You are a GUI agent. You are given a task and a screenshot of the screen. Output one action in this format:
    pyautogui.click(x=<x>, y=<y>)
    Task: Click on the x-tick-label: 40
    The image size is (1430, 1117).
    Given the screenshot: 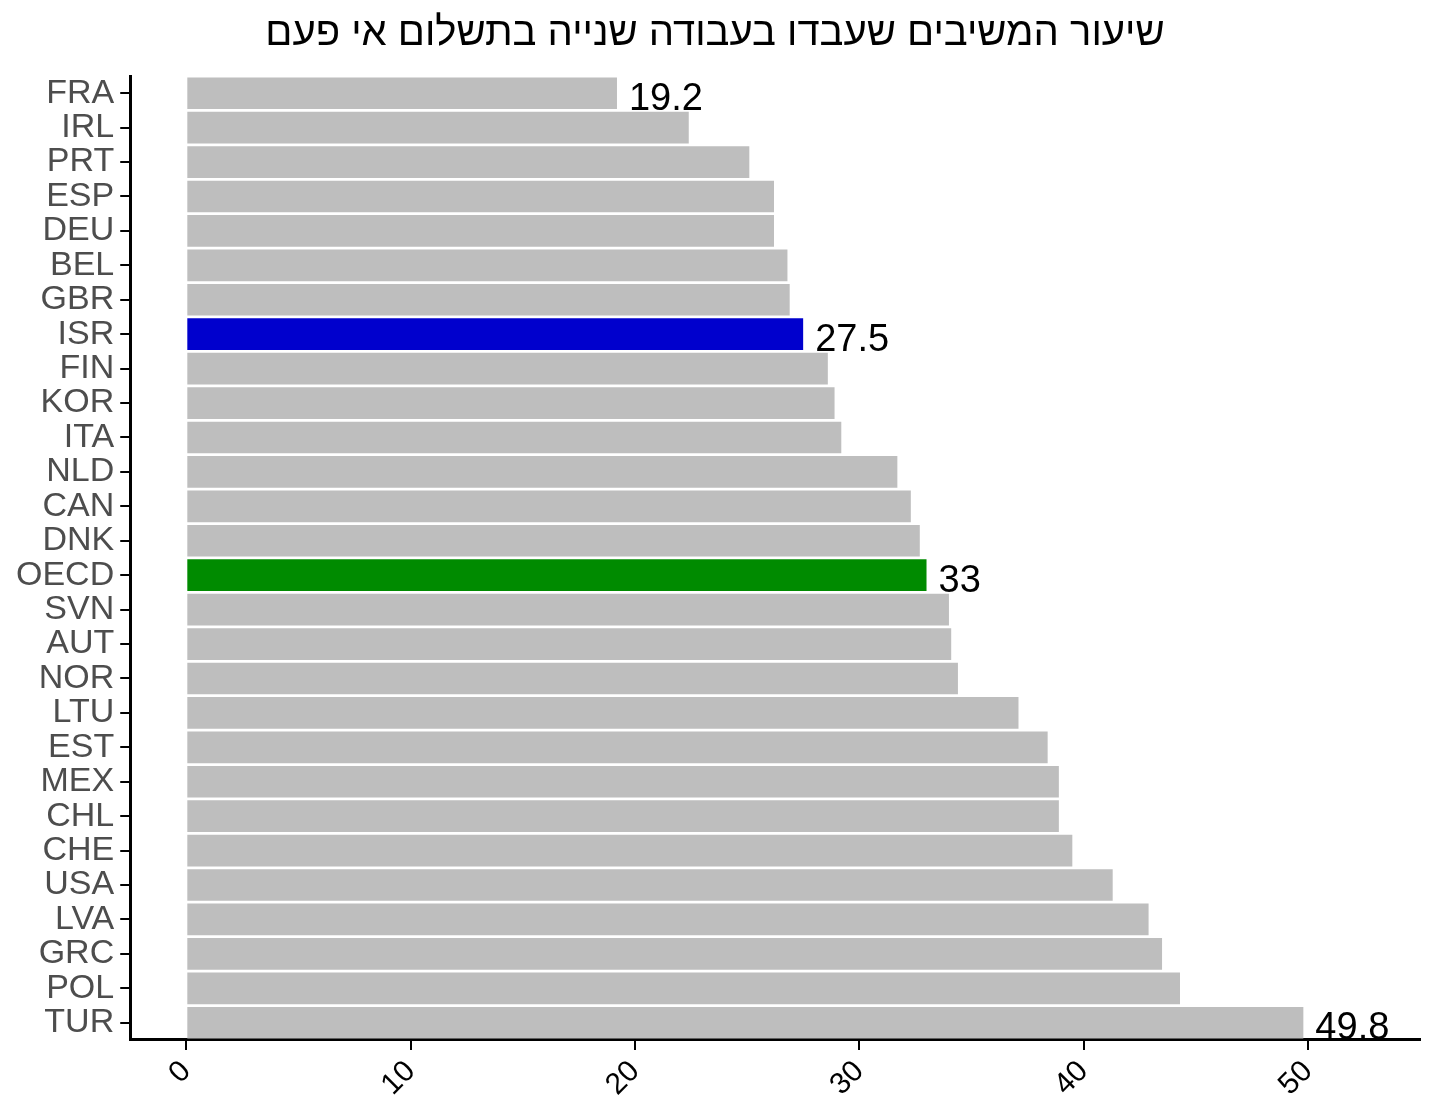 What is the action you would take?
    pyautogui.click(x=1070, y=1077)
    